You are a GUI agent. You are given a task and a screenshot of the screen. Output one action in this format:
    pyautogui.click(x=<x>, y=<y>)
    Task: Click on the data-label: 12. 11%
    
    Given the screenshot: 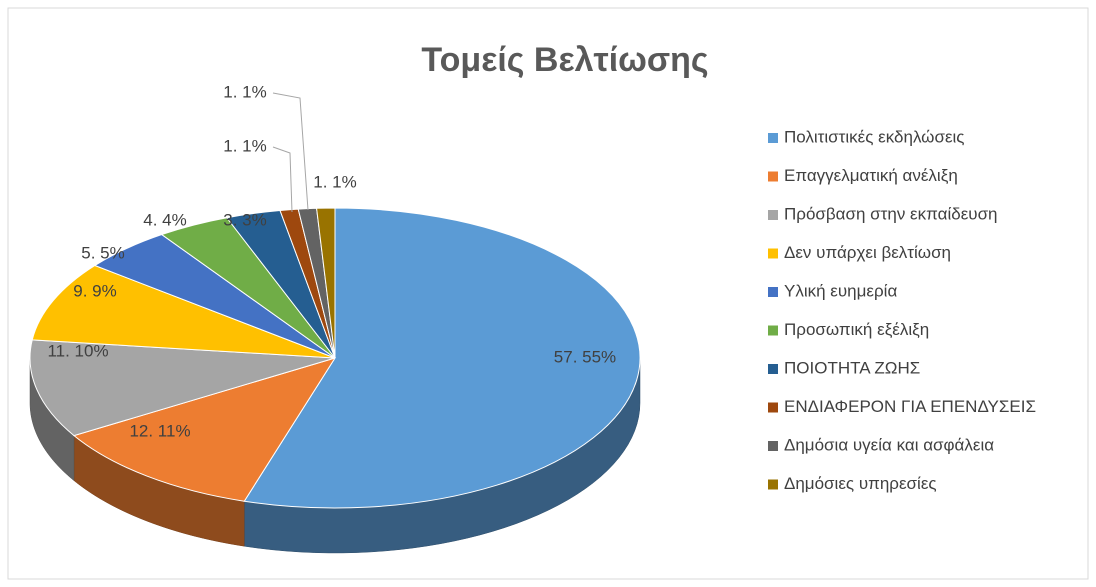 What is the action you would take?
    pyautogui.click(x=159, y=430)
    